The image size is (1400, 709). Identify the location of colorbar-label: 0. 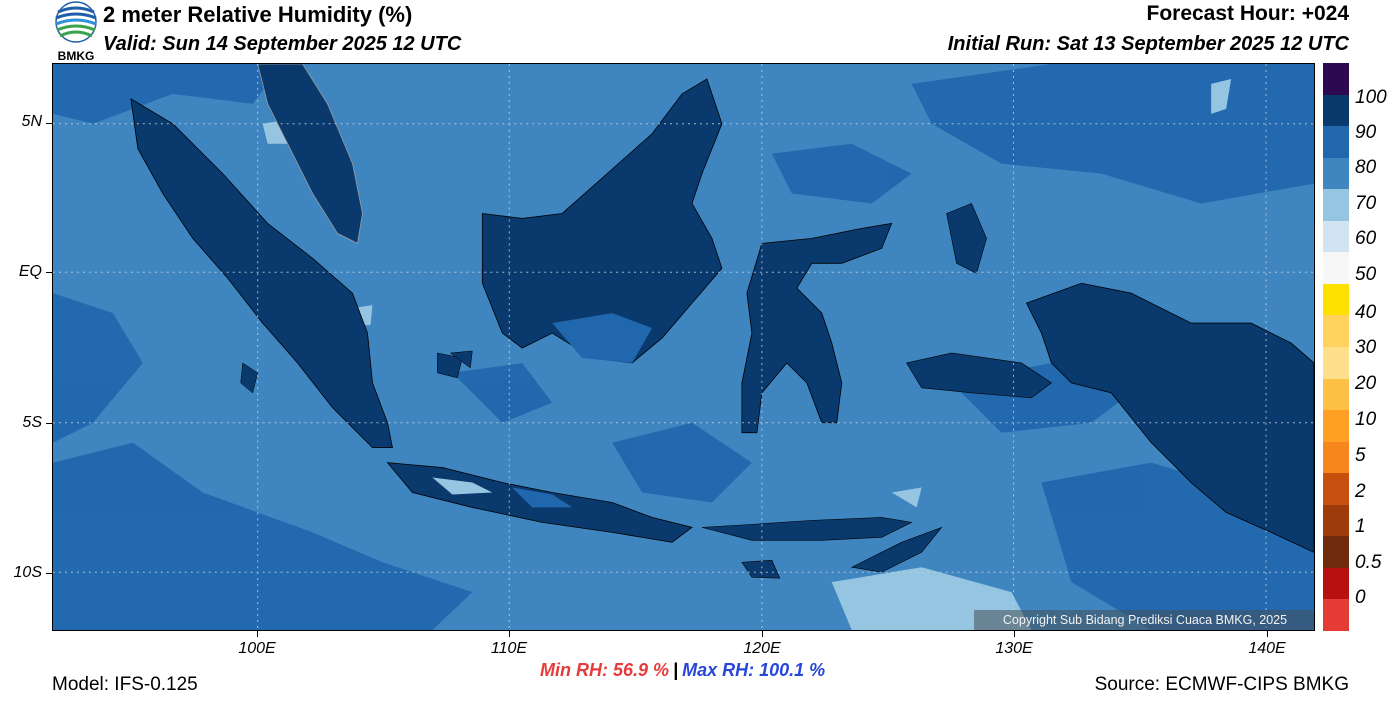
(1360, 597).